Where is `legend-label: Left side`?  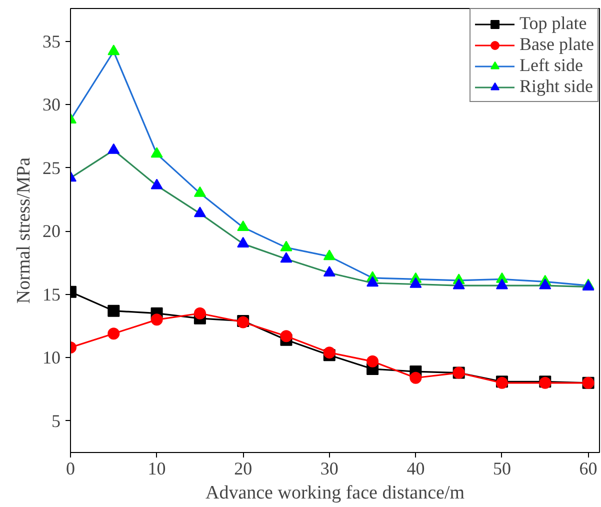 legend-label: Left side is located at coordinates (551, 65).